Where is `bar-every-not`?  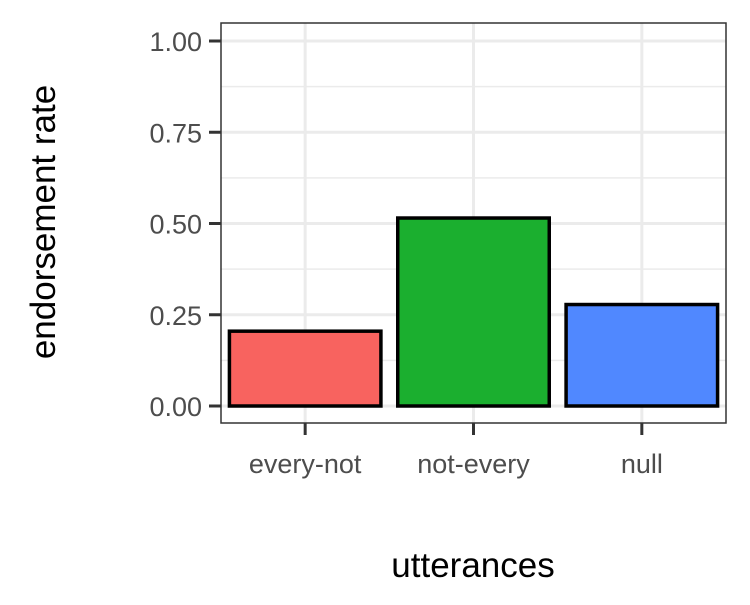 bar-every-not is located at coordinates (305, 368).